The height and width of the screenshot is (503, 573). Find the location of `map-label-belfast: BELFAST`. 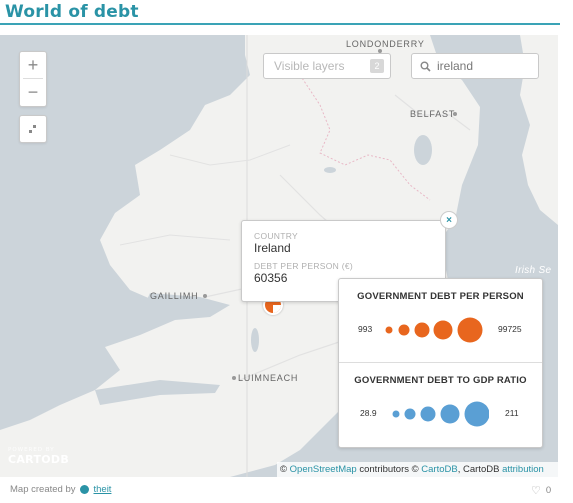

map-label-belfast: BELFAST is located at coordinates (433, 114).